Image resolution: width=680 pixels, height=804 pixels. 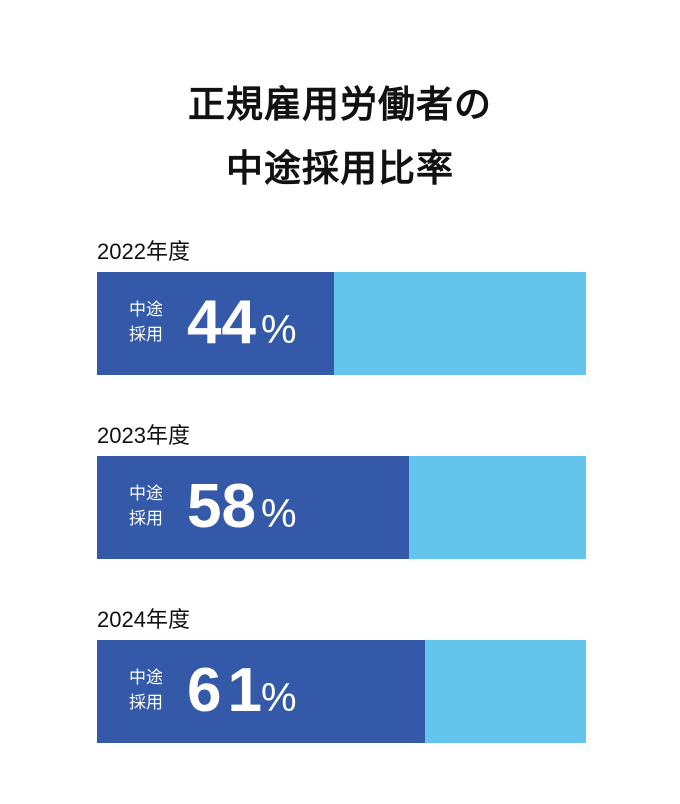 I want to click on bar-track-2022: 中途 採用 44 %, so click(x=341, y=323).